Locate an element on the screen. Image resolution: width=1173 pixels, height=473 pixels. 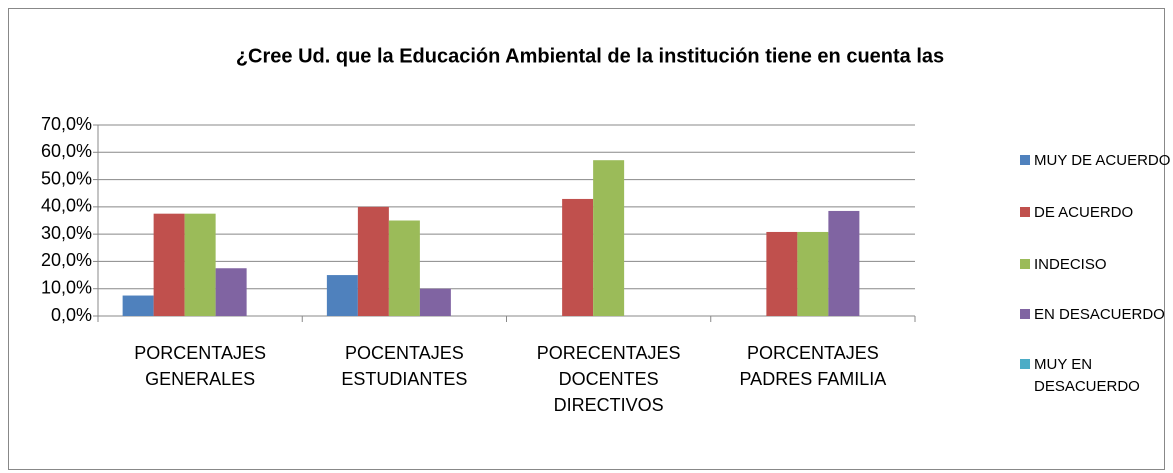
y-tick-label: 30,0% is located at coordinates (66, 233).